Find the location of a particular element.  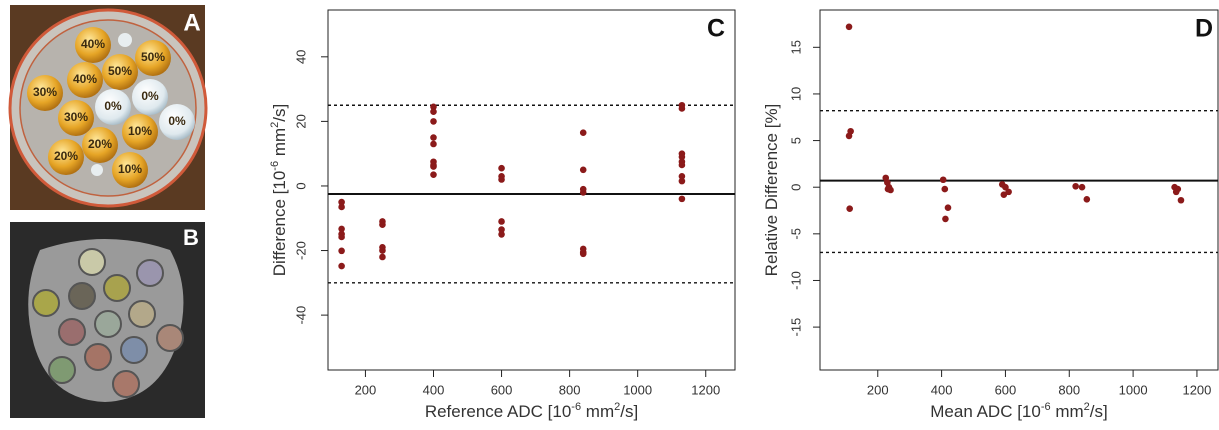

y-axis-title-part: /s] is located at coordinates (279, 113).